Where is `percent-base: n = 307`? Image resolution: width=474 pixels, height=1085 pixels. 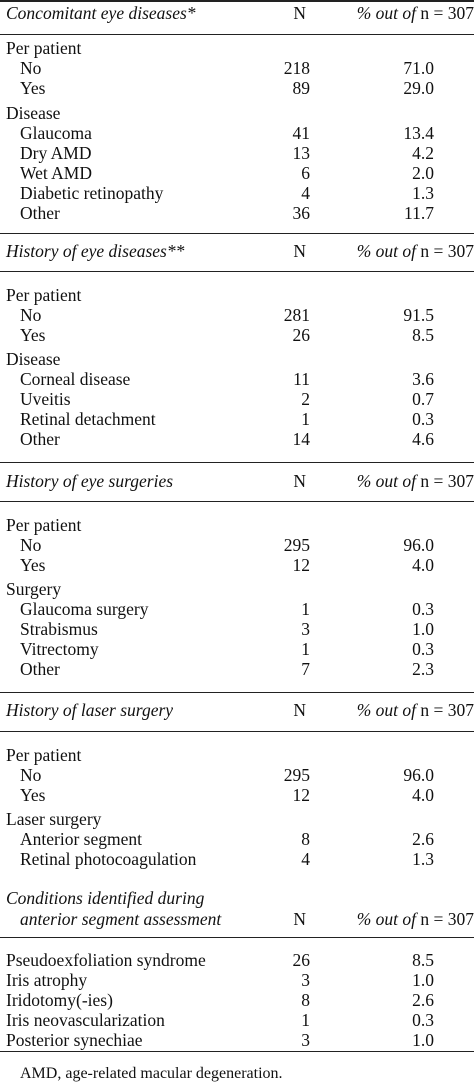
percent-base: n = 307 is located at coordinates (447, 251).